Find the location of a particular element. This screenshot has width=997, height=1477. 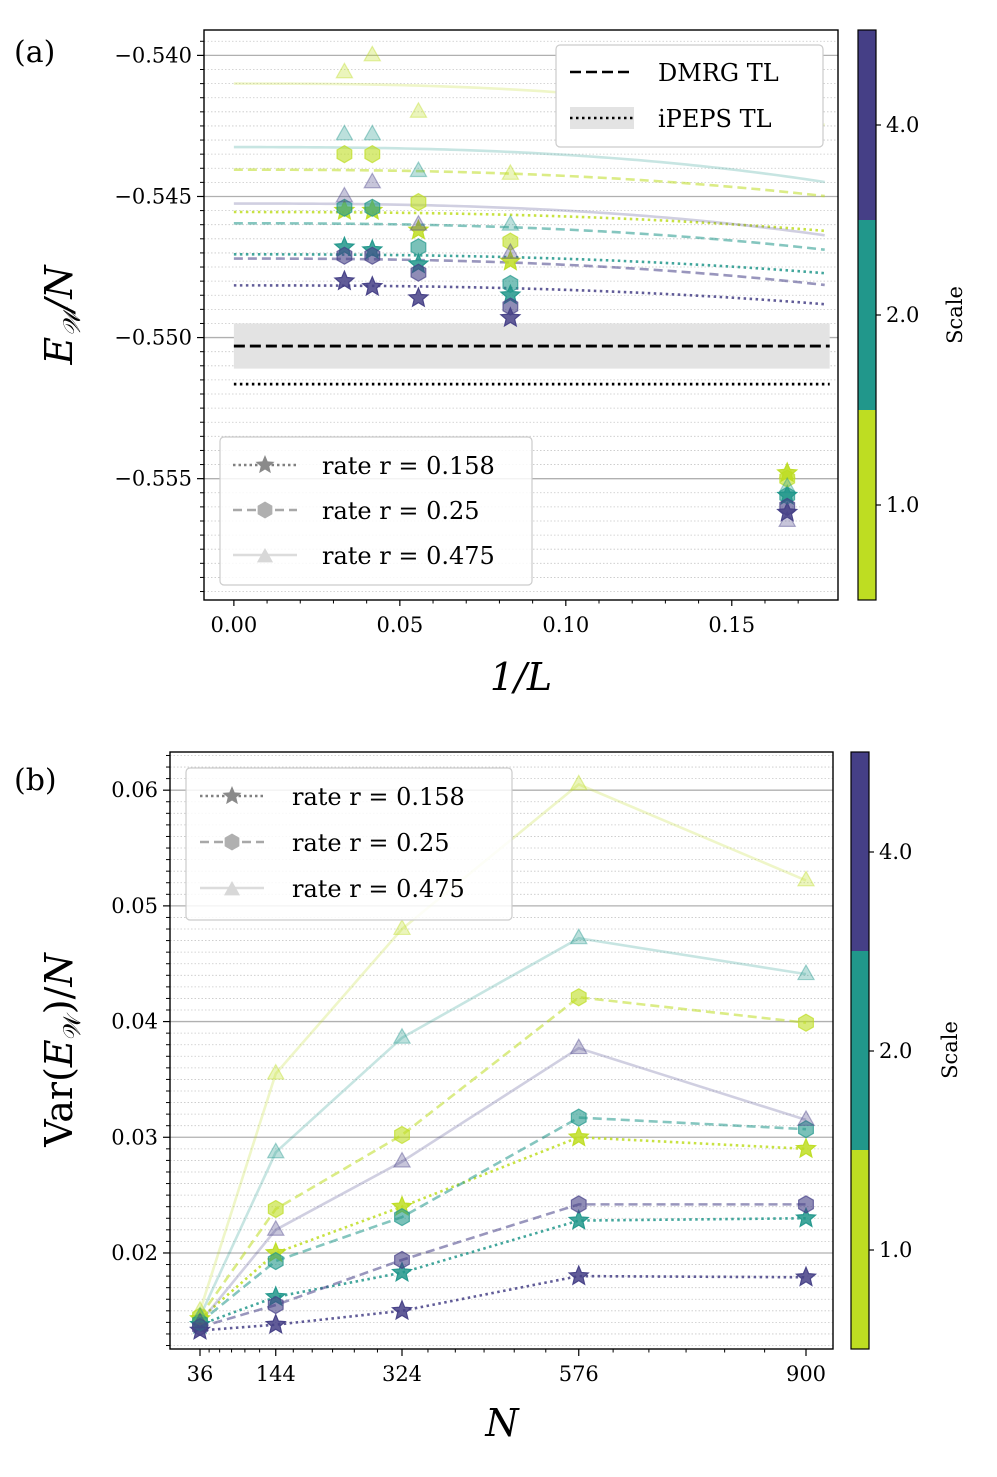

panel-b-colorbar: 1.0 2.0 4.0 Scale is located at coordinates (906, 1050).